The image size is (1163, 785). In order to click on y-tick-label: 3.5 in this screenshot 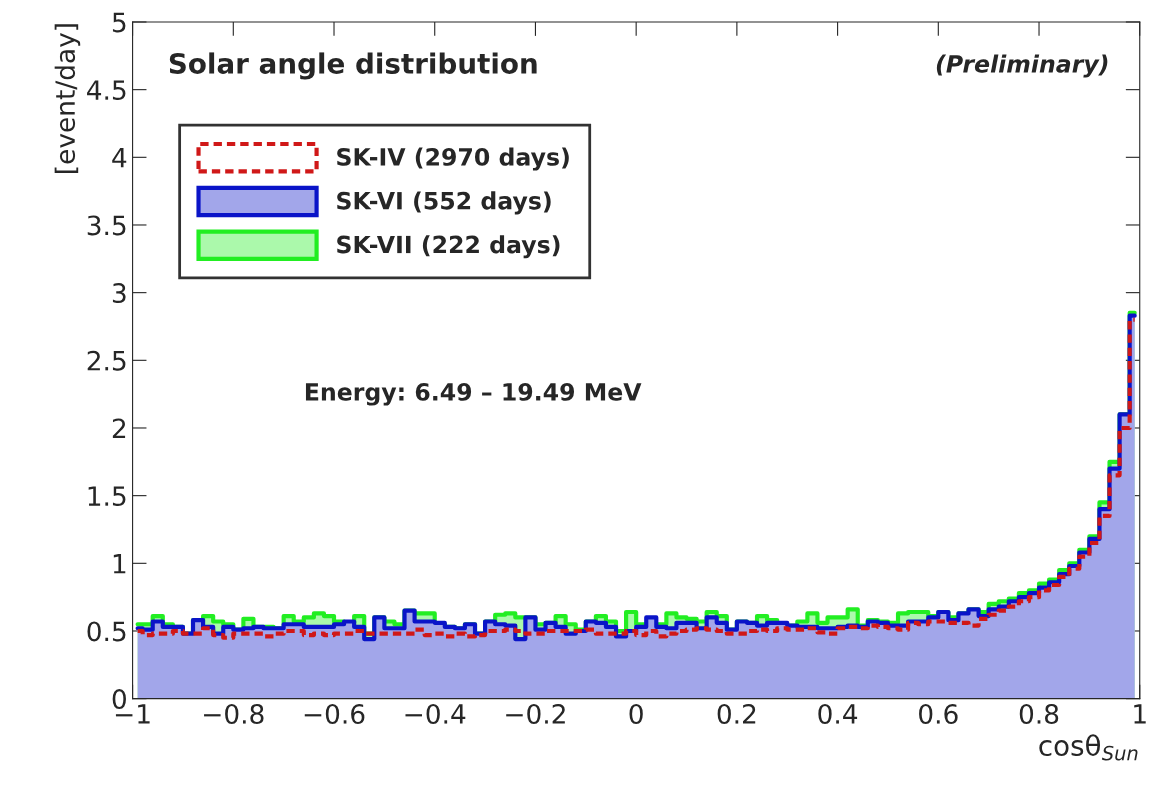, I will do `click(106, 225)`.